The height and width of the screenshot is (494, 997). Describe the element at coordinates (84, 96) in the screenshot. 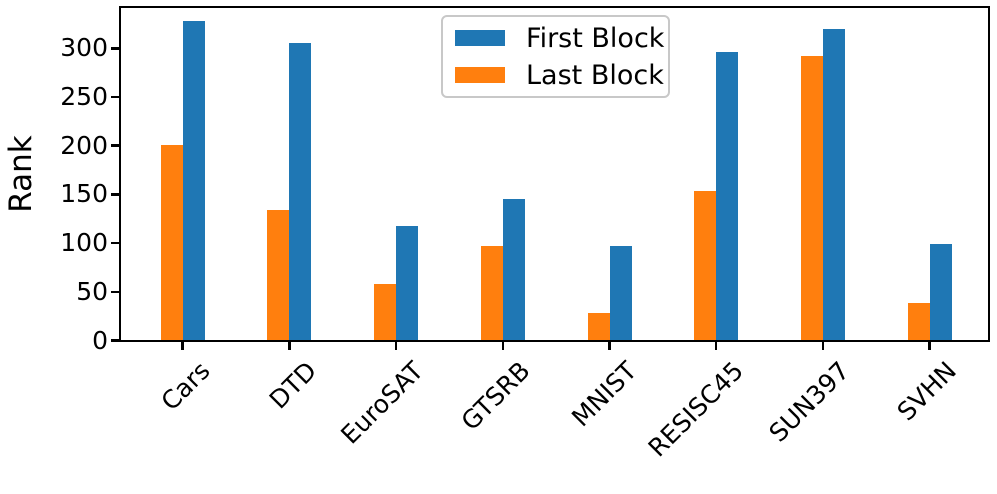

I see `y-tick-label: 250` at that location.